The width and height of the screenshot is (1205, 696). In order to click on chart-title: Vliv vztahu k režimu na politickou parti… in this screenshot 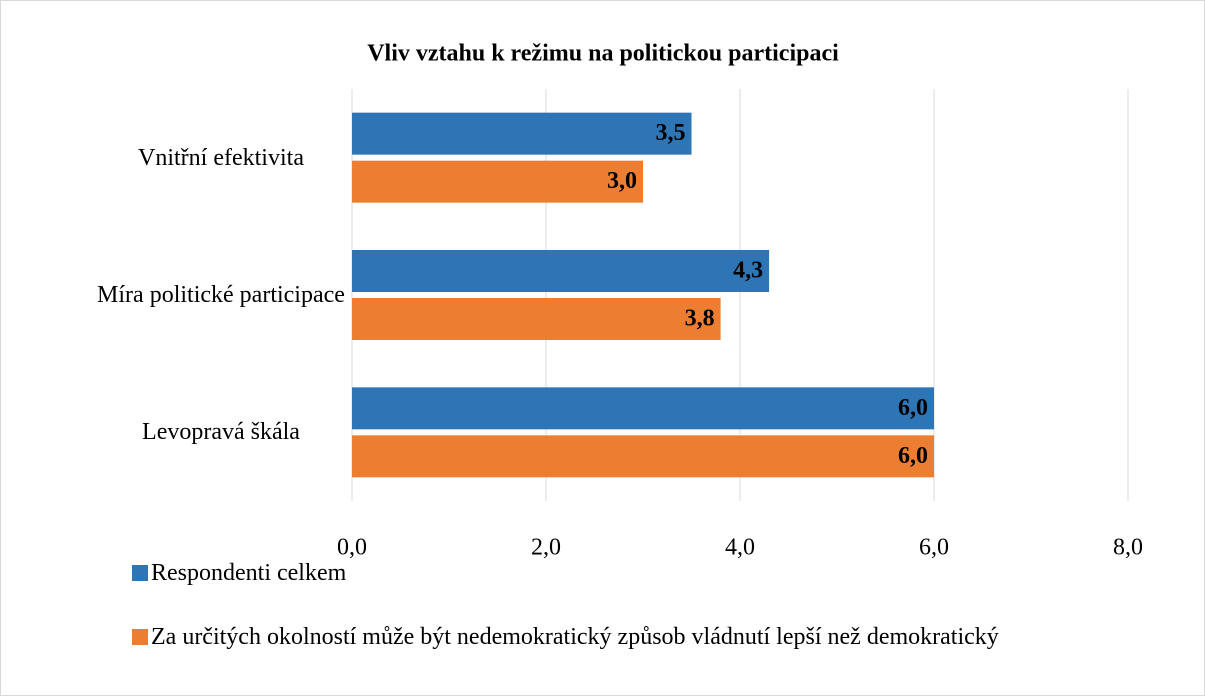, I will do `click(603, 54)`.